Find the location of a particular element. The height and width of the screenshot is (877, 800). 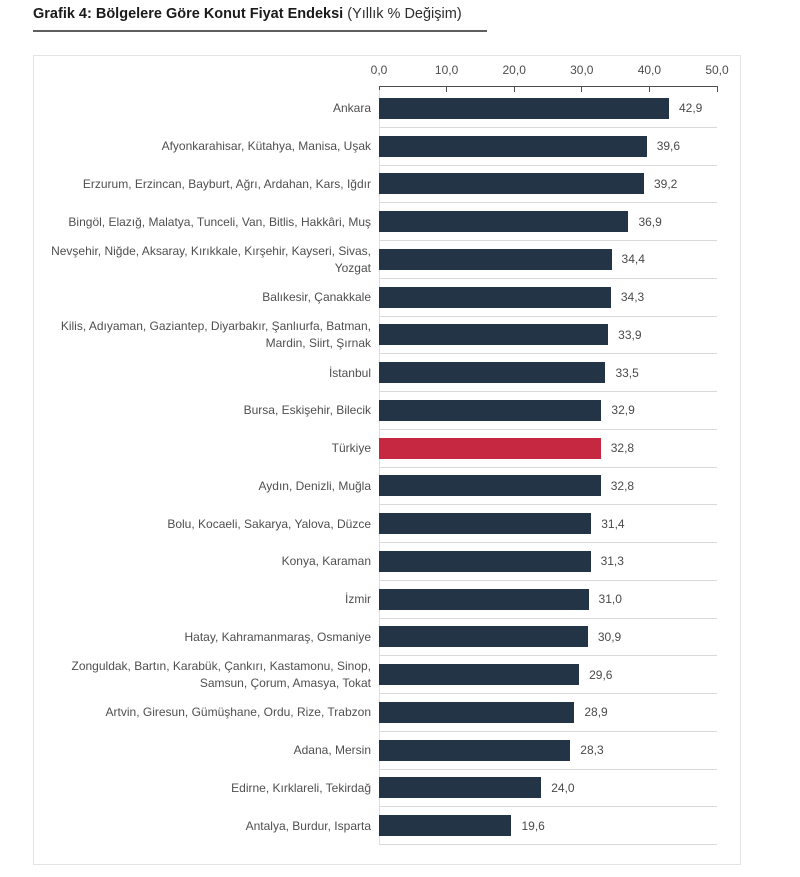

bar-highlighted is located at coordinates (490, 448).